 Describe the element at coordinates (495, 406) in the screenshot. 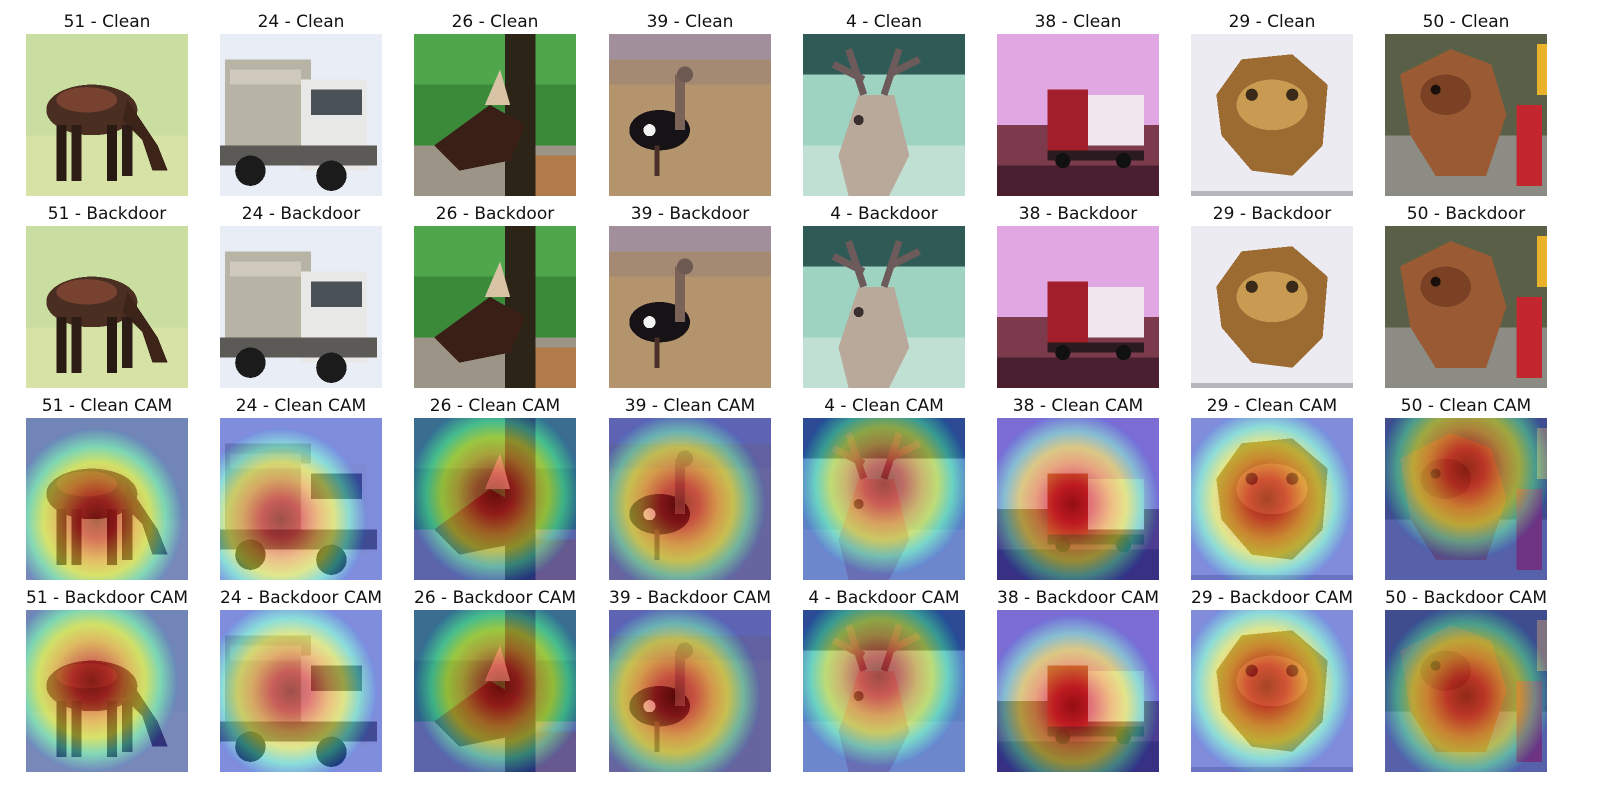

I see `panel-title: 26 - Clean CAM` at that location.